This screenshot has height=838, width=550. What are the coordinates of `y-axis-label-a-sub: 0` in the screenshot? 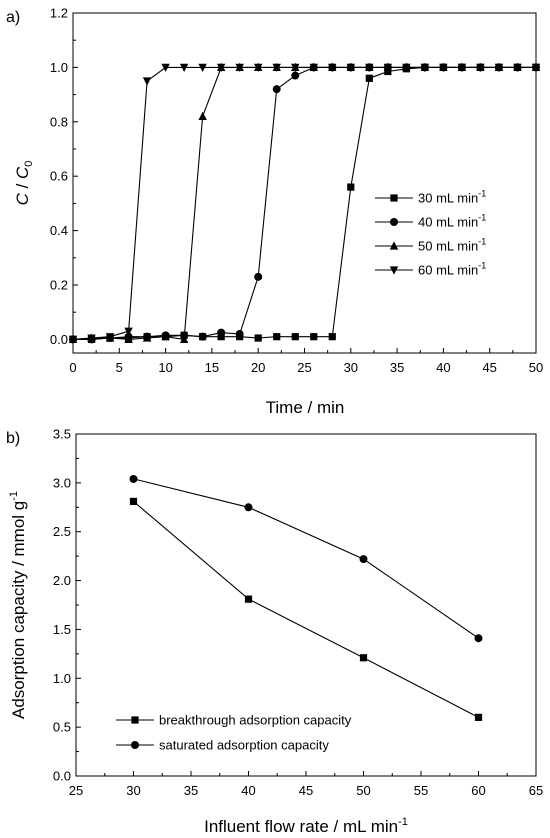 It's located at (29, 164).